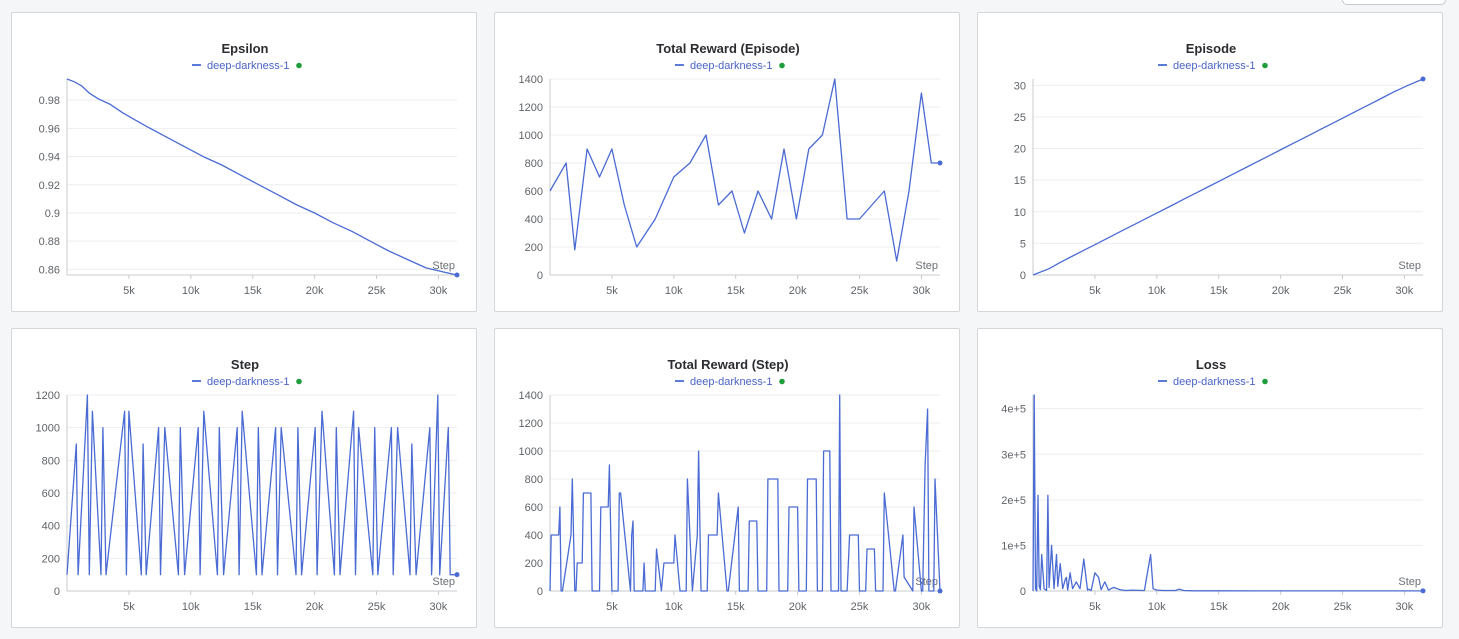 The image size is (1459, 639). I want to click on y-tick-label: 0.9, so click(52, 214).